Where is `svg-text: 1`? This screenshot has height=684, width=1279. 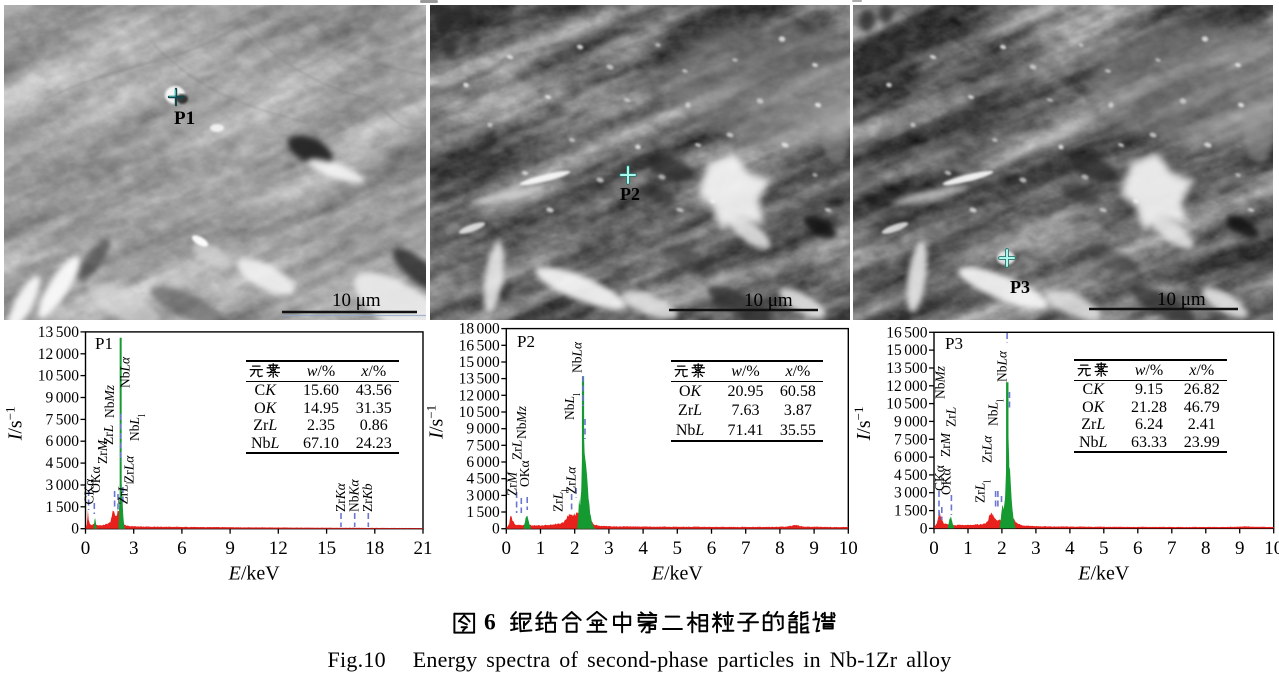
svg-text: 1 is located at coordinates (541, 548).